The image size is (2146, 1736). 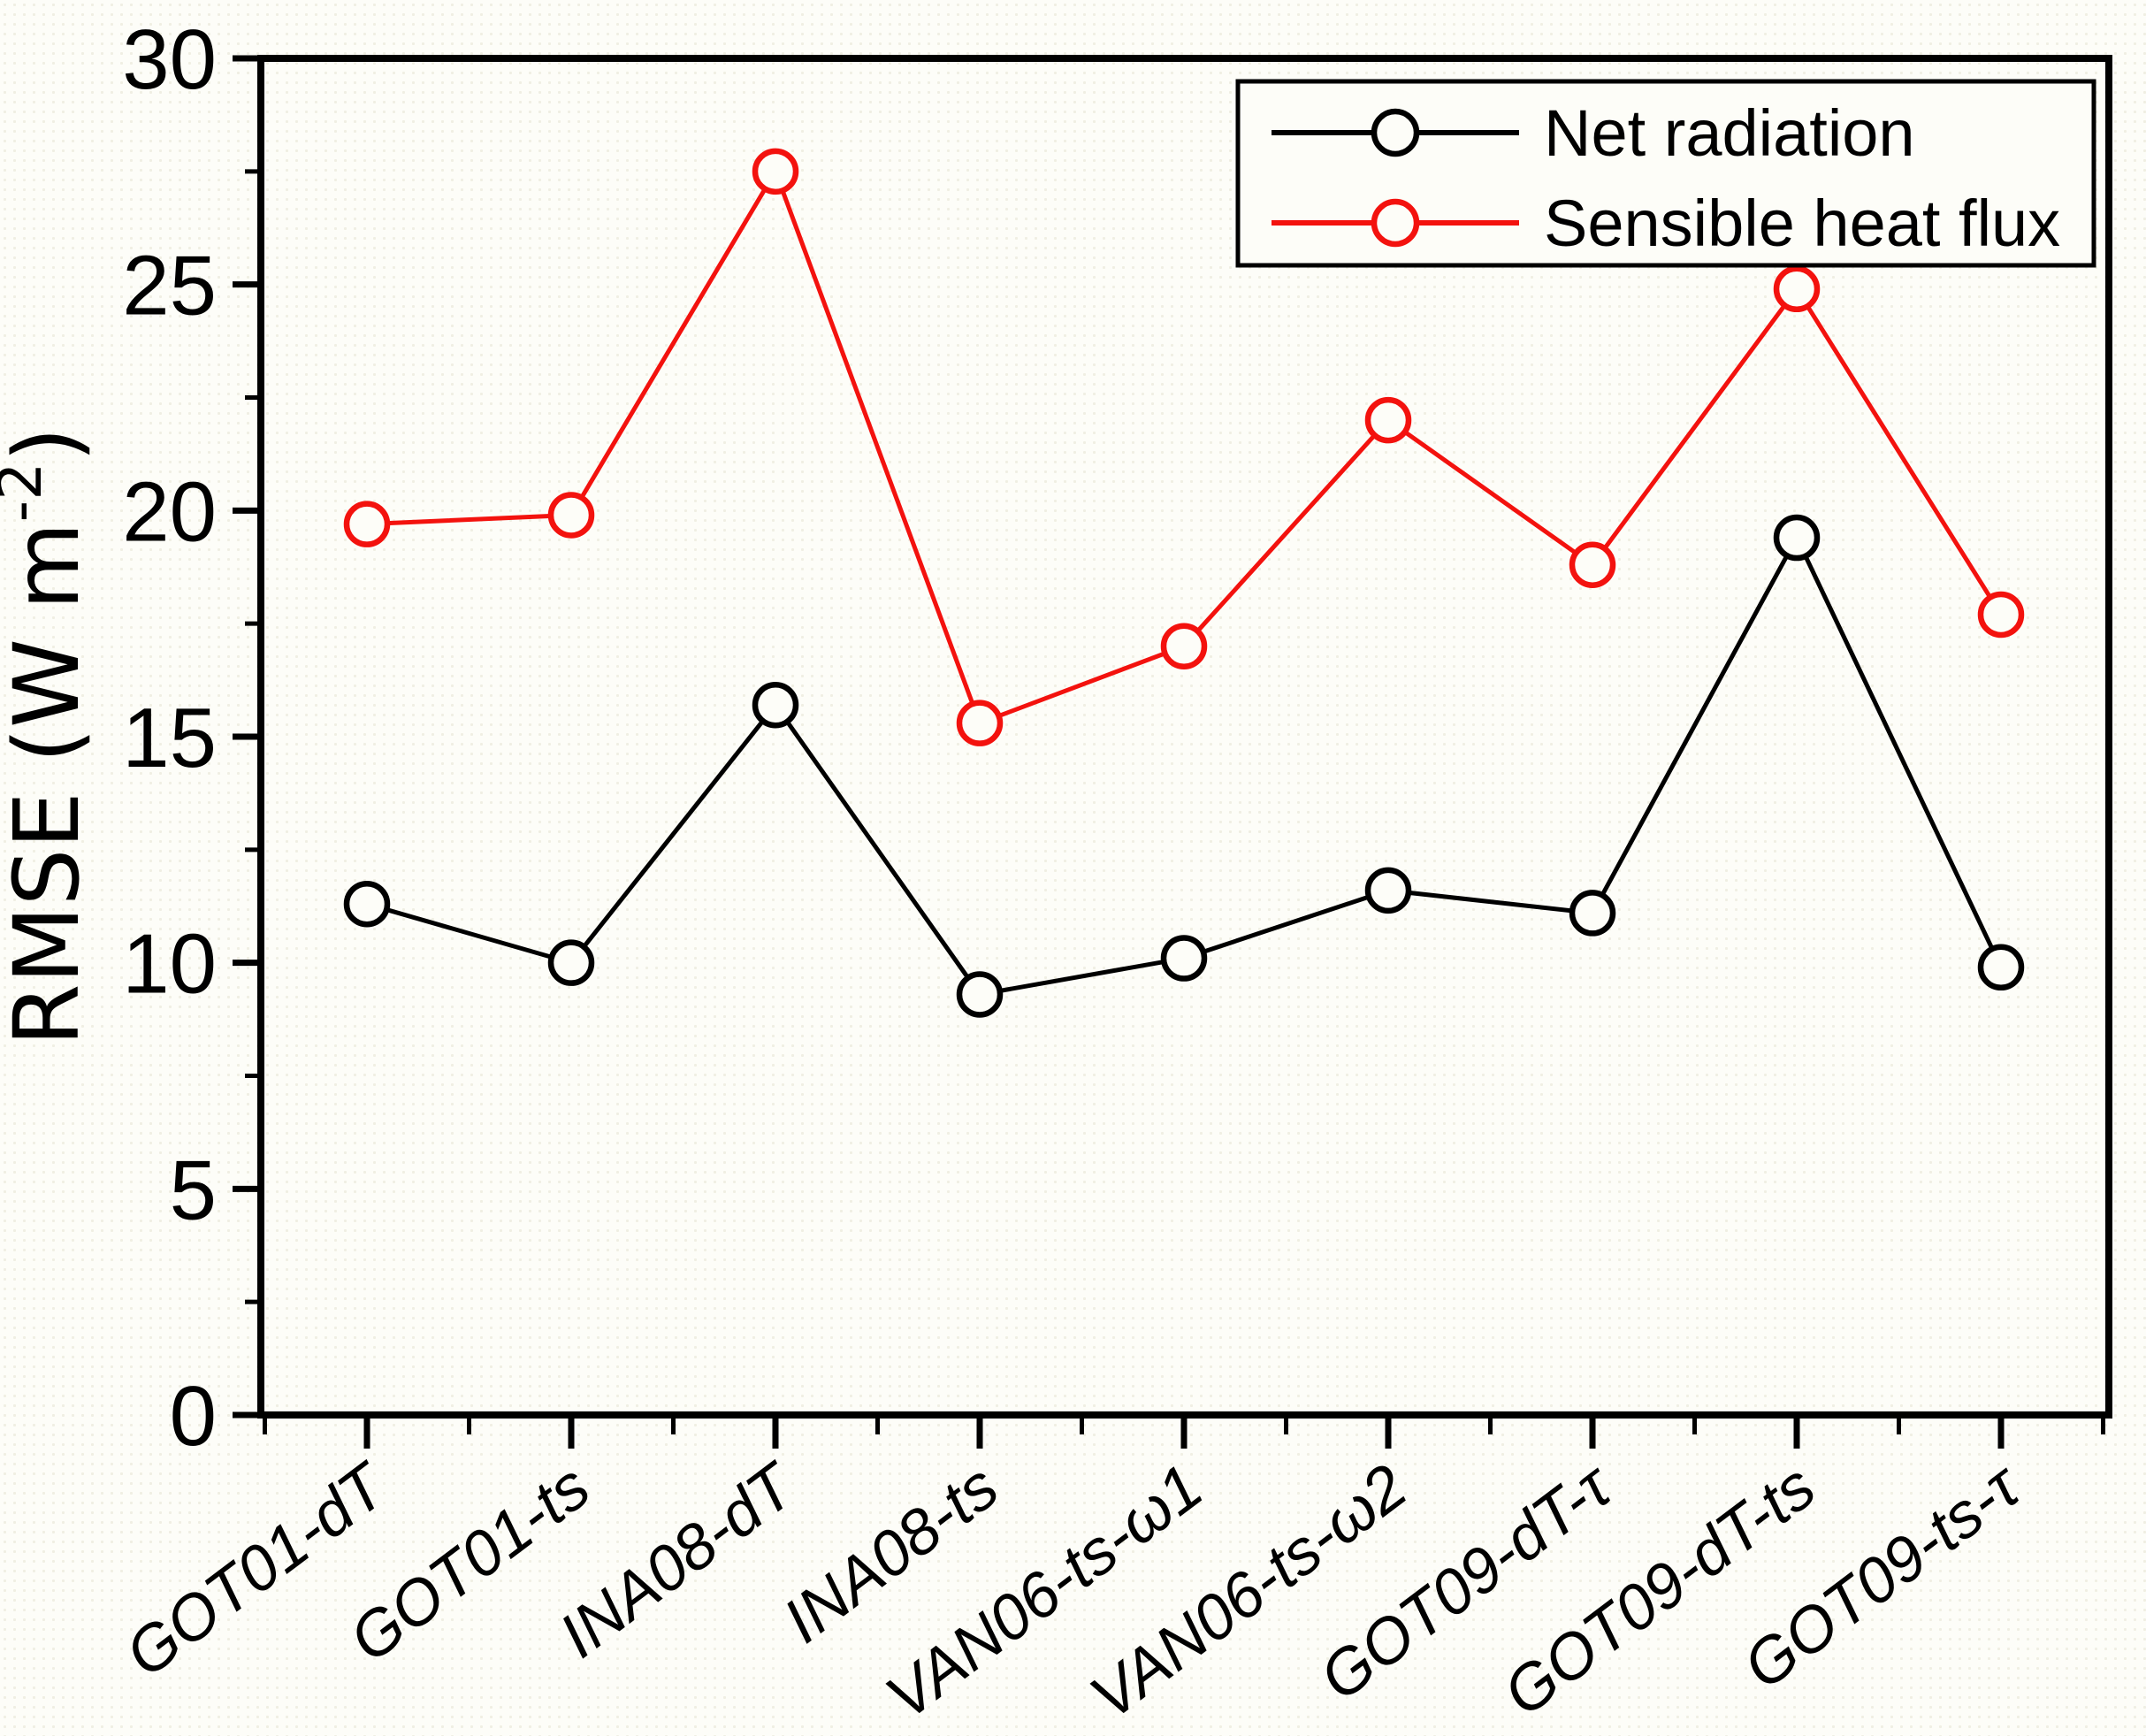 What do you see at coordinates (169, 59) in the screenshot?
I see `y-tick-label: 30` at bounding box center [169, 59].